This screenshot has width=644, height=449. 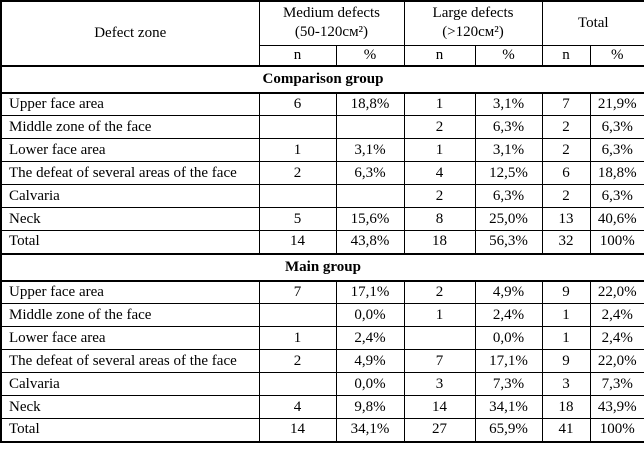 I want to click on group-title: Main group, so click(x=322, y=267).